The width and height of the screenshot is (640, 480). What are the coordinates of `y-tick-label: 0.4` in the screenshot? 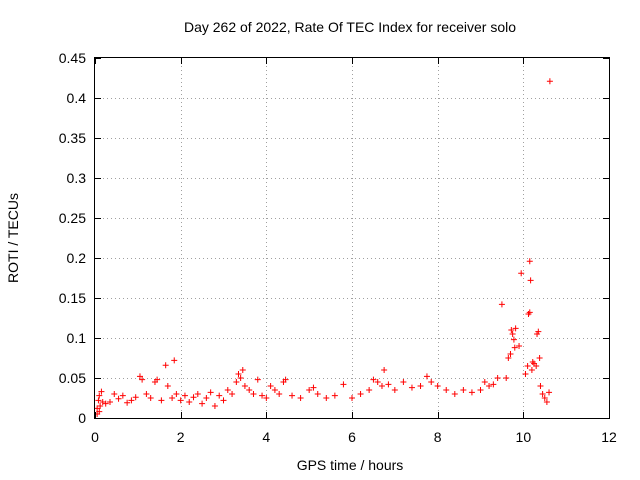 It's located at (77, 98).